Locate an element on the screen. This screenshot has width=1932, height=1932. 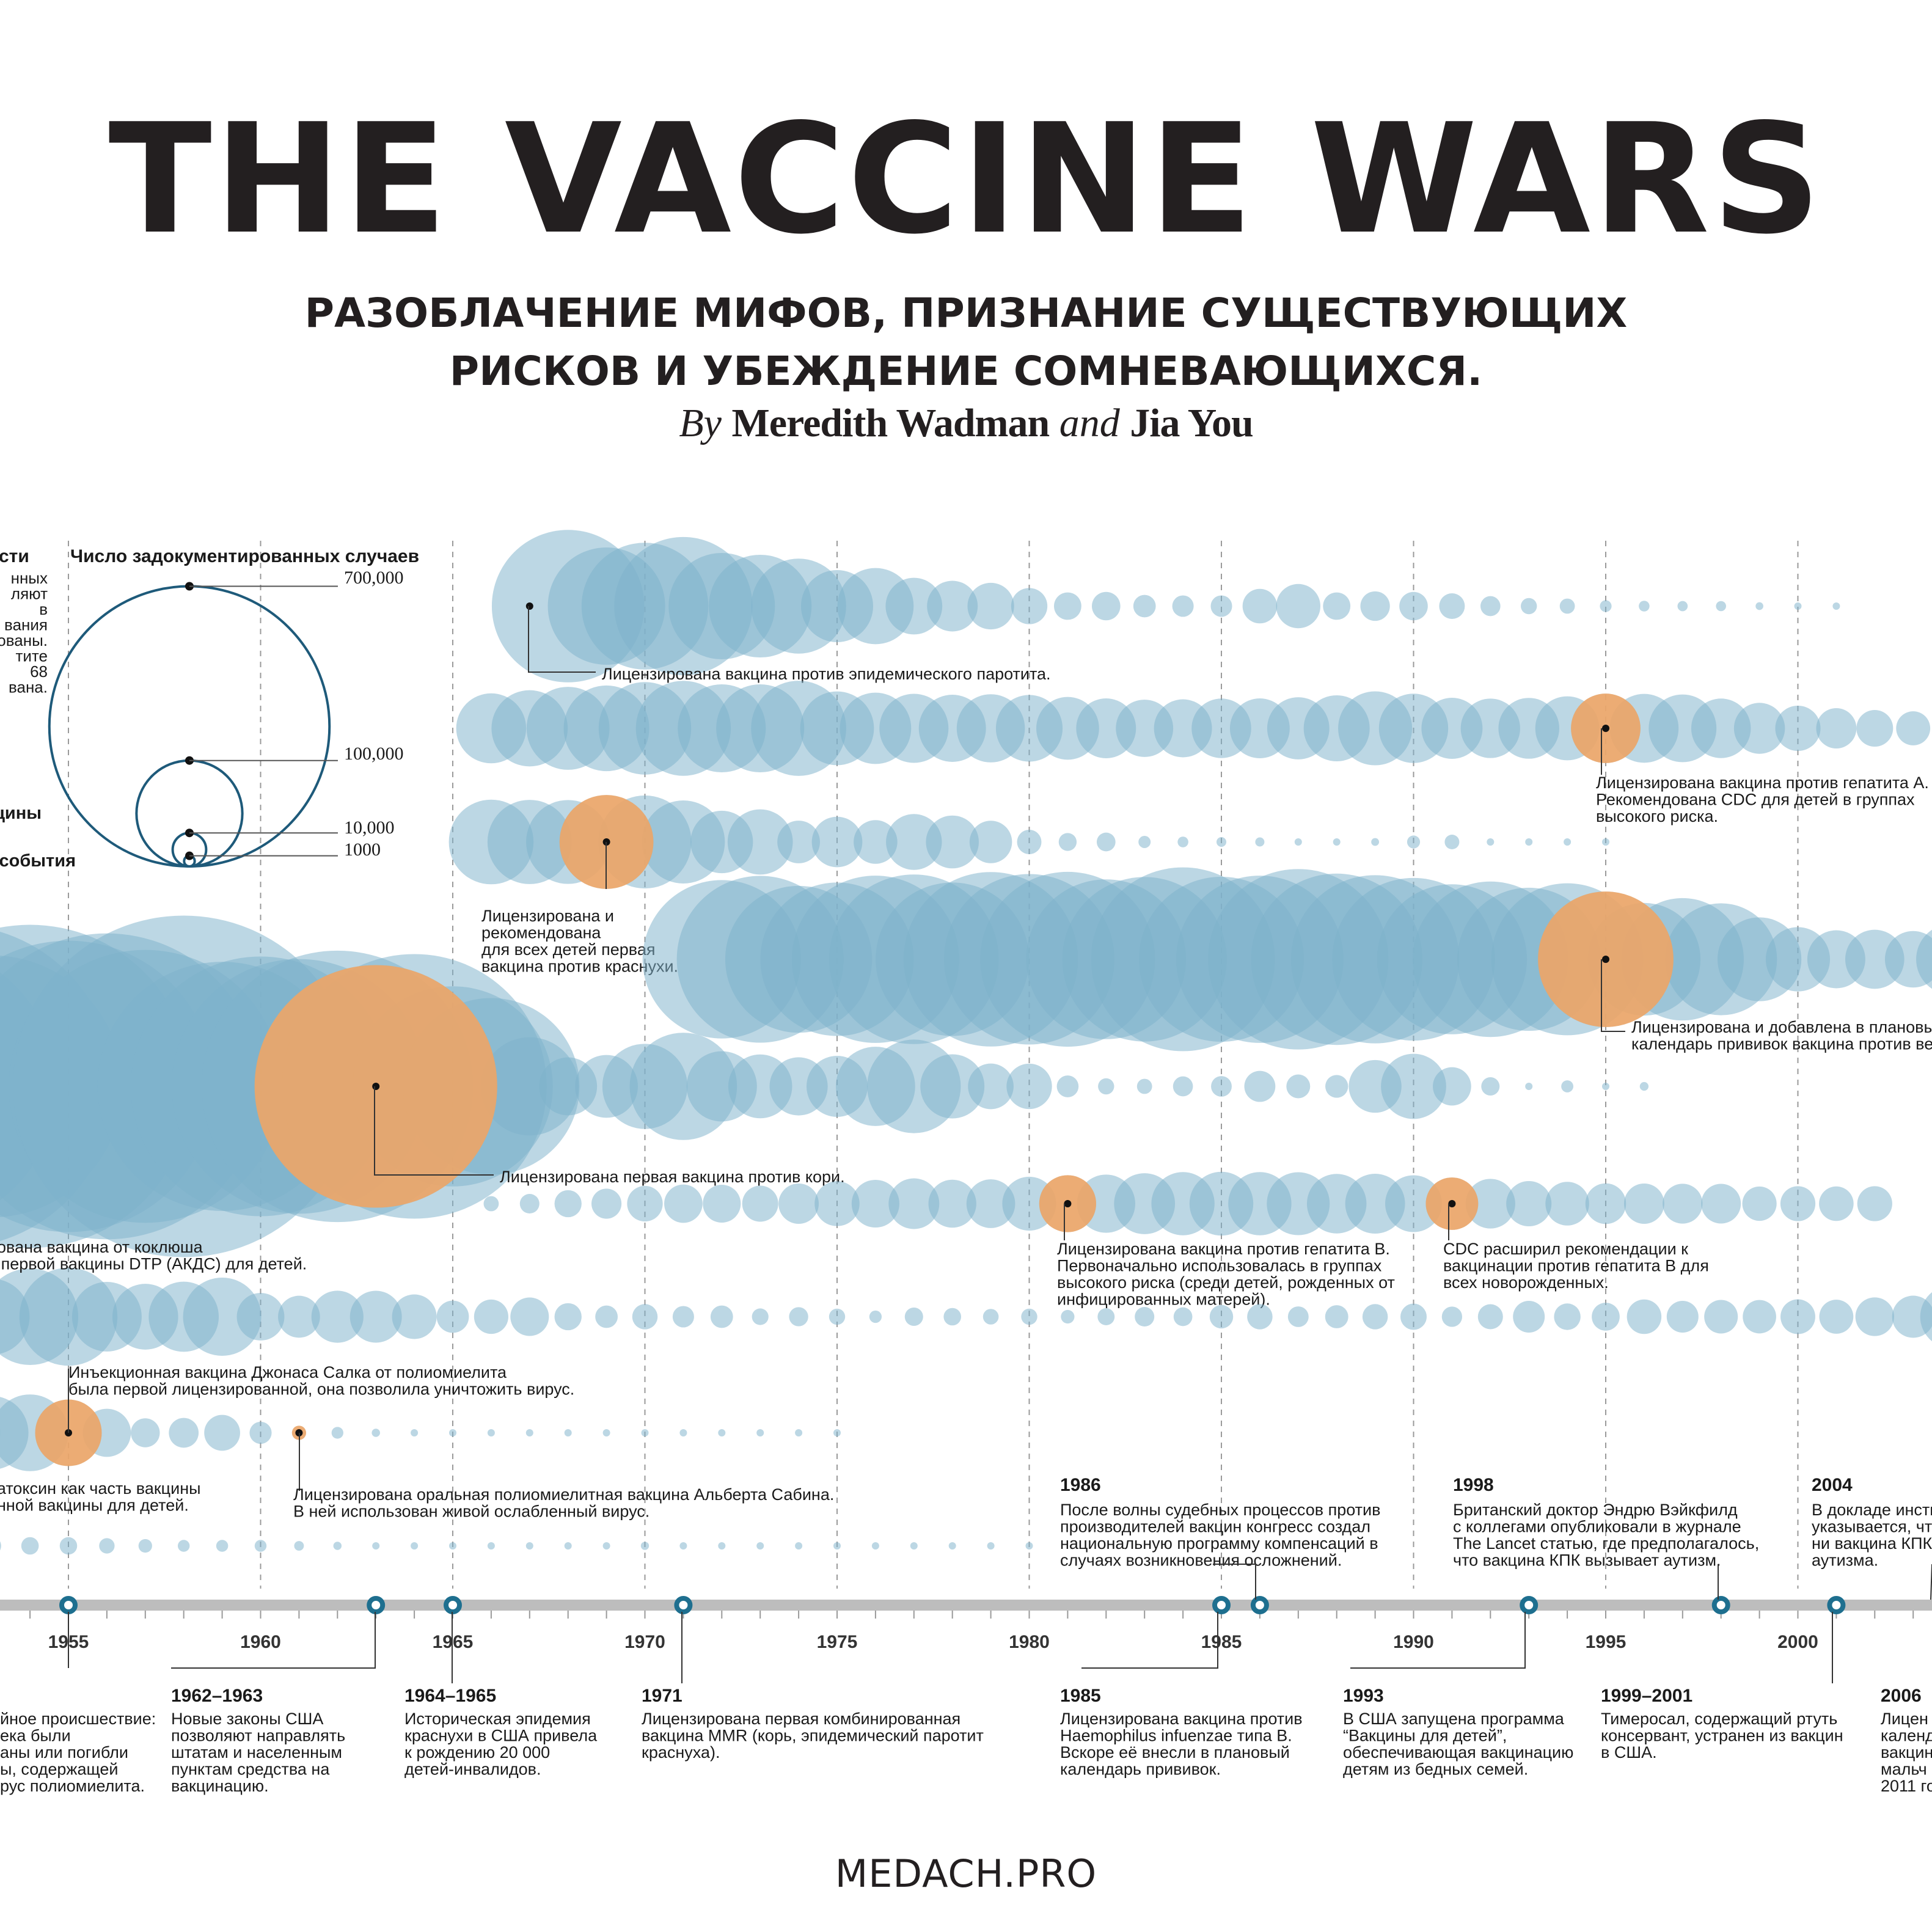
legend-partial-line: вания is located at coordinates (26, 625).